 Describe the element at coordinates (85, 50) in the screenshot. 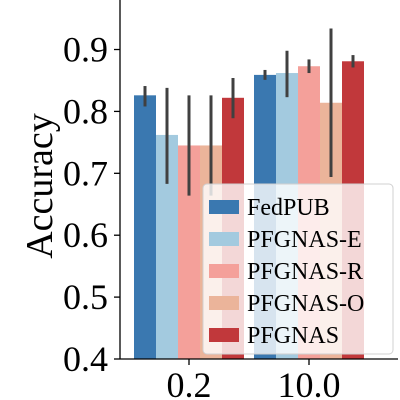

I see `y-tick-label: 0.9` at that location.